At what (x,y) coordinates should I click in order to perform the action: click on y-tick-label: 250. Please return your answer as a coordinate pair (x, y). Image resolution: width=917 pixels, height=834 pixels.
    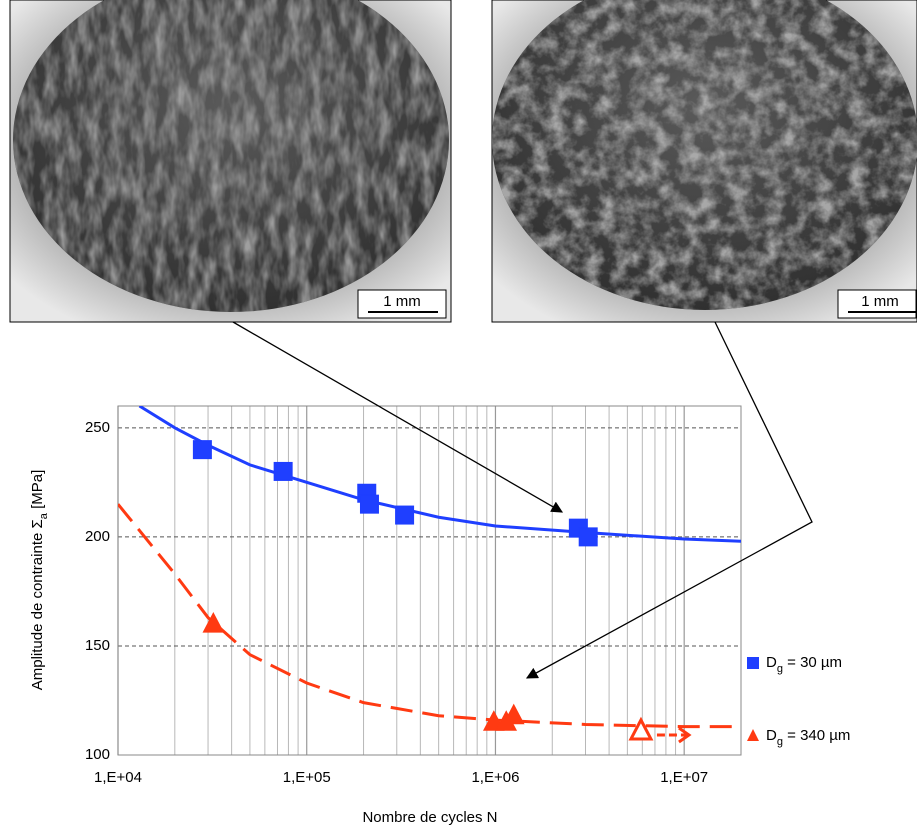
    Looking at the image, I should click on (97, 427).